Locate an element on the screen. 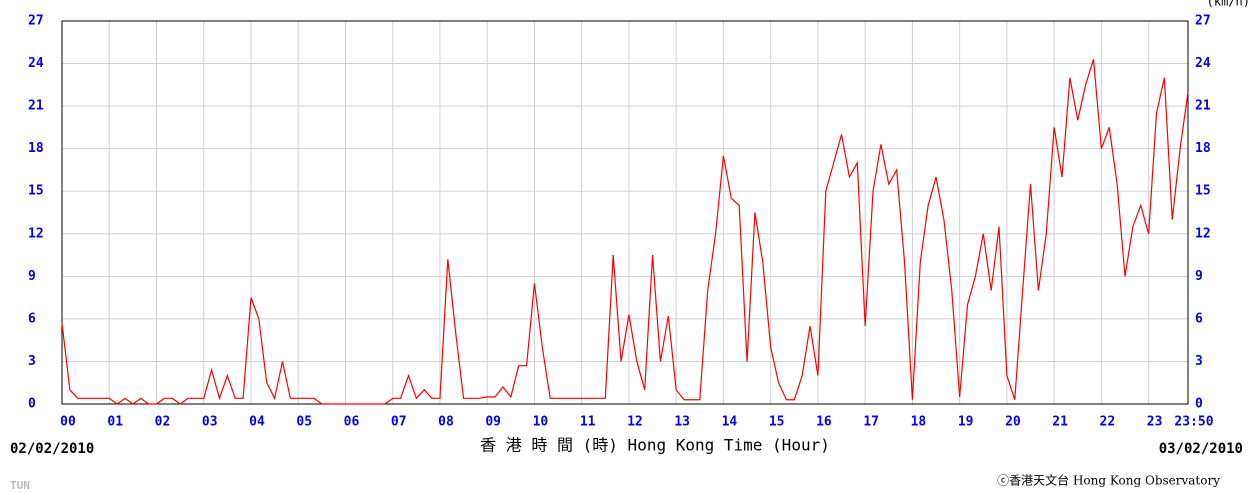 The image size is (1253, 493). y2-tick-label: 18 is located at coordinates (1203, 148).